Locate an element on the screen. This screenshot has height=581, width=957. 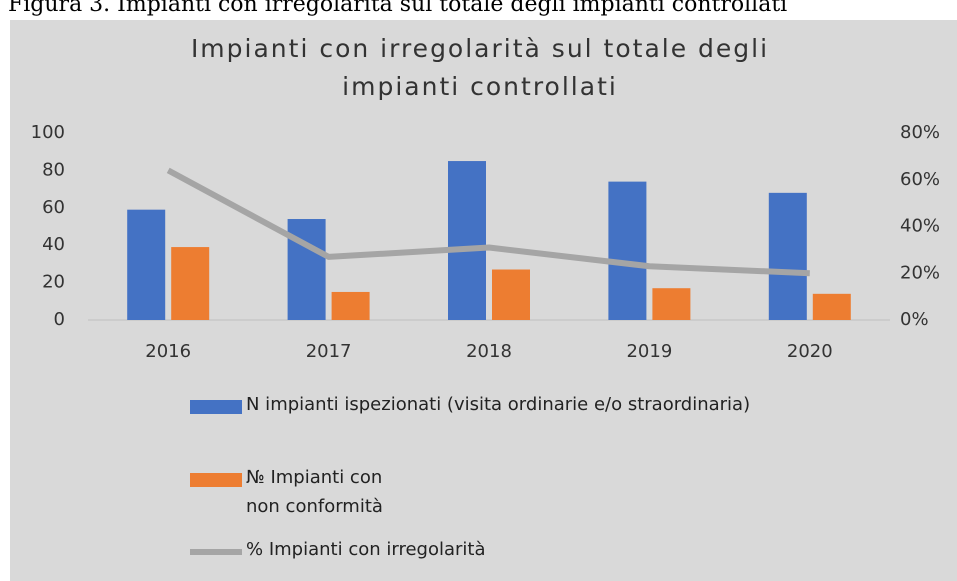
x-tick-label: 2017 is located at coordinates (329, 351).